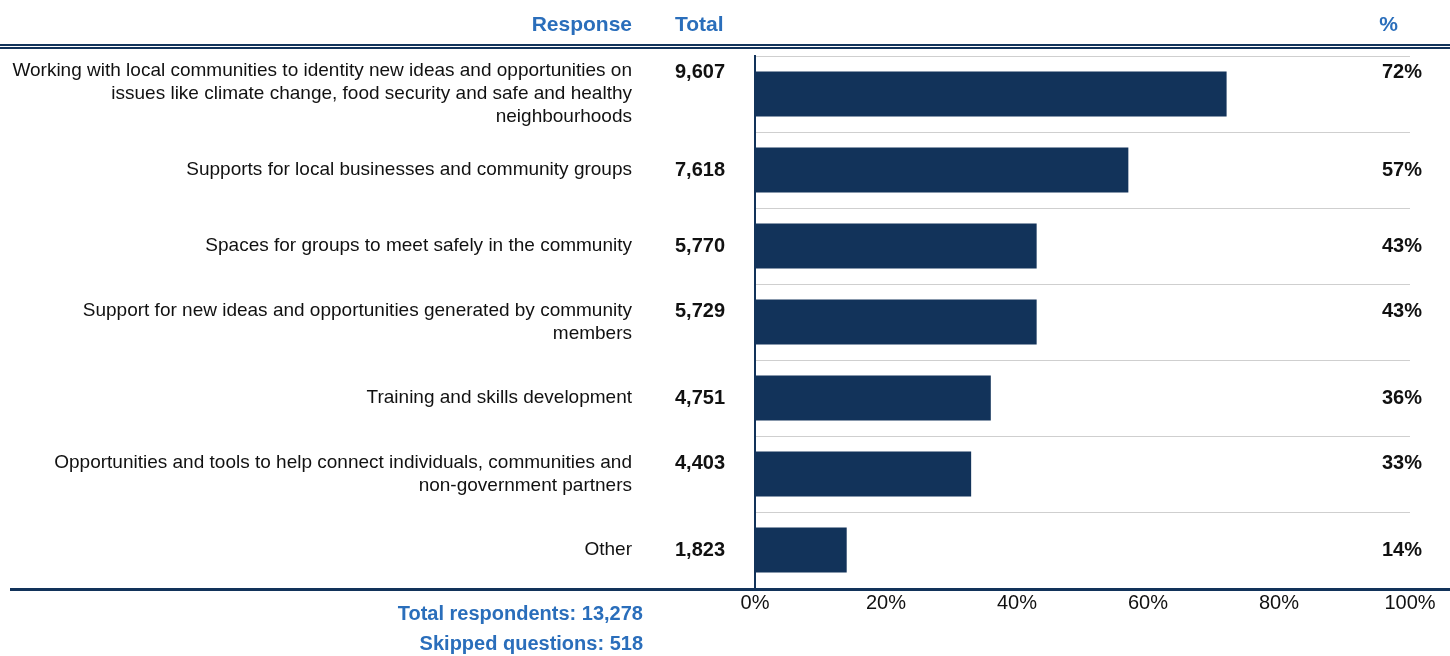 The height and width of the screenshot is (656, 1450). What do you see at coordinates (531, 642) in the screenshot?
I see `text: Skipped questions: 518` at bounding box center [531, 642].